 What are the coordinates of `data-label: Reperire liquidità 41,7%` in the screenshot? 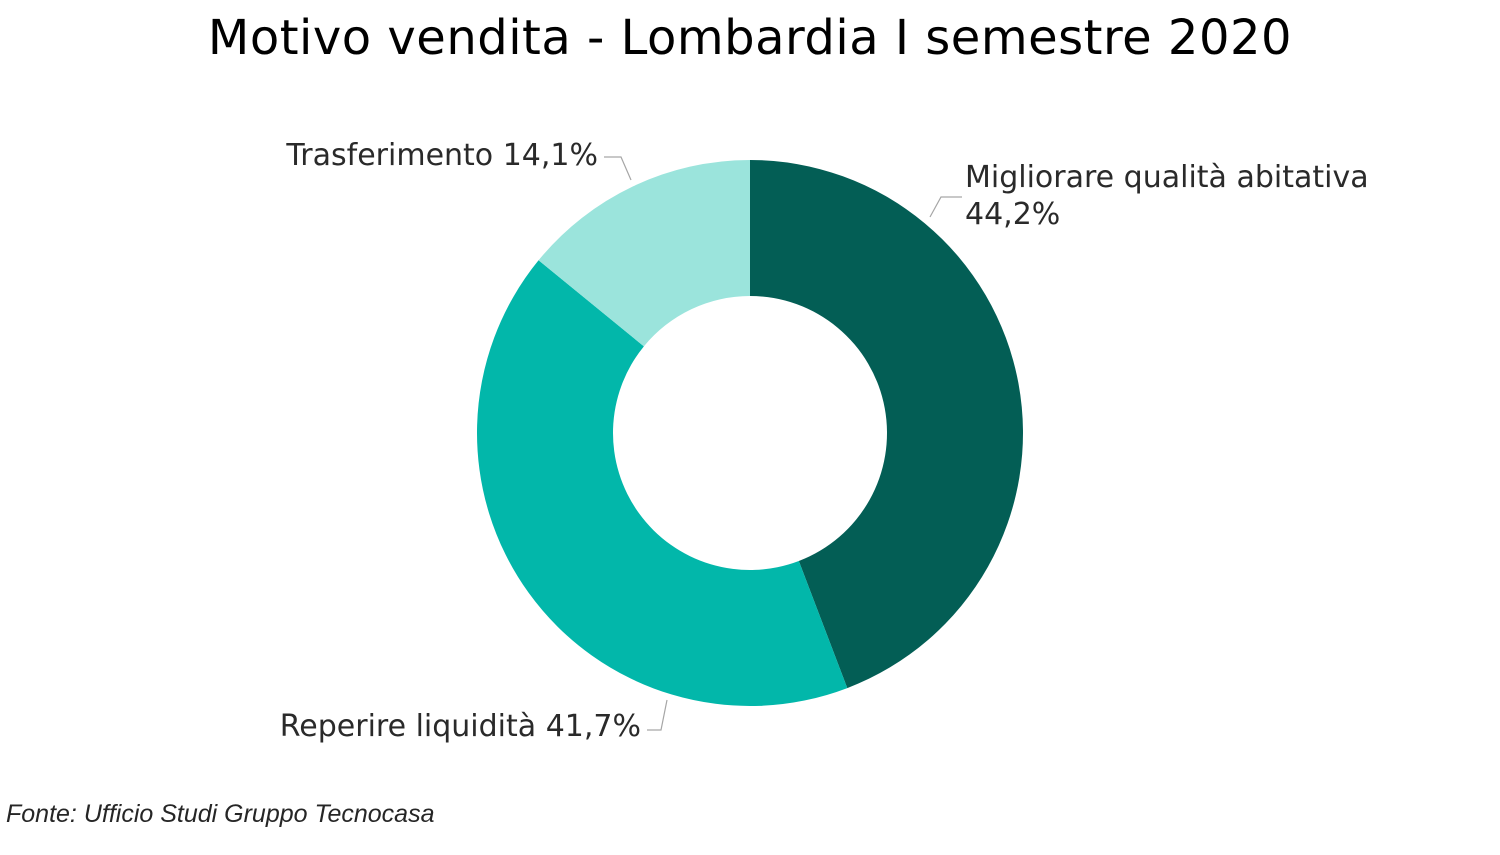 It's located at (460, 726).